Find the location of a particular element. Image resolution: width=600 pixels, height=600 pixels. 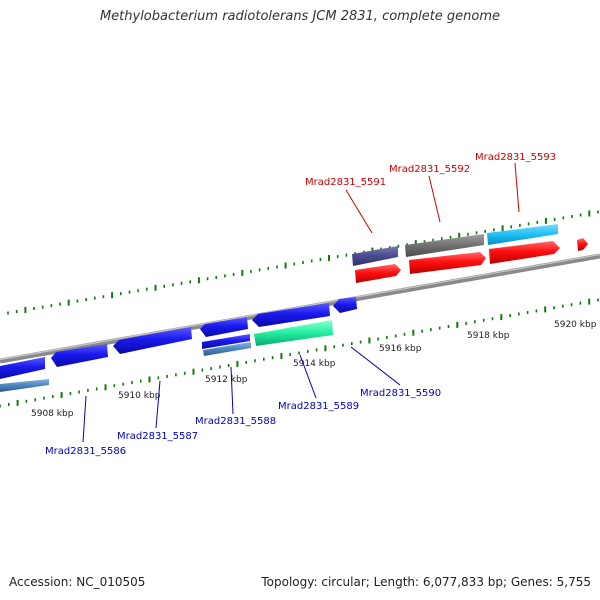

kbp-label: 5910 kbp is located at coordinates (139, 396).